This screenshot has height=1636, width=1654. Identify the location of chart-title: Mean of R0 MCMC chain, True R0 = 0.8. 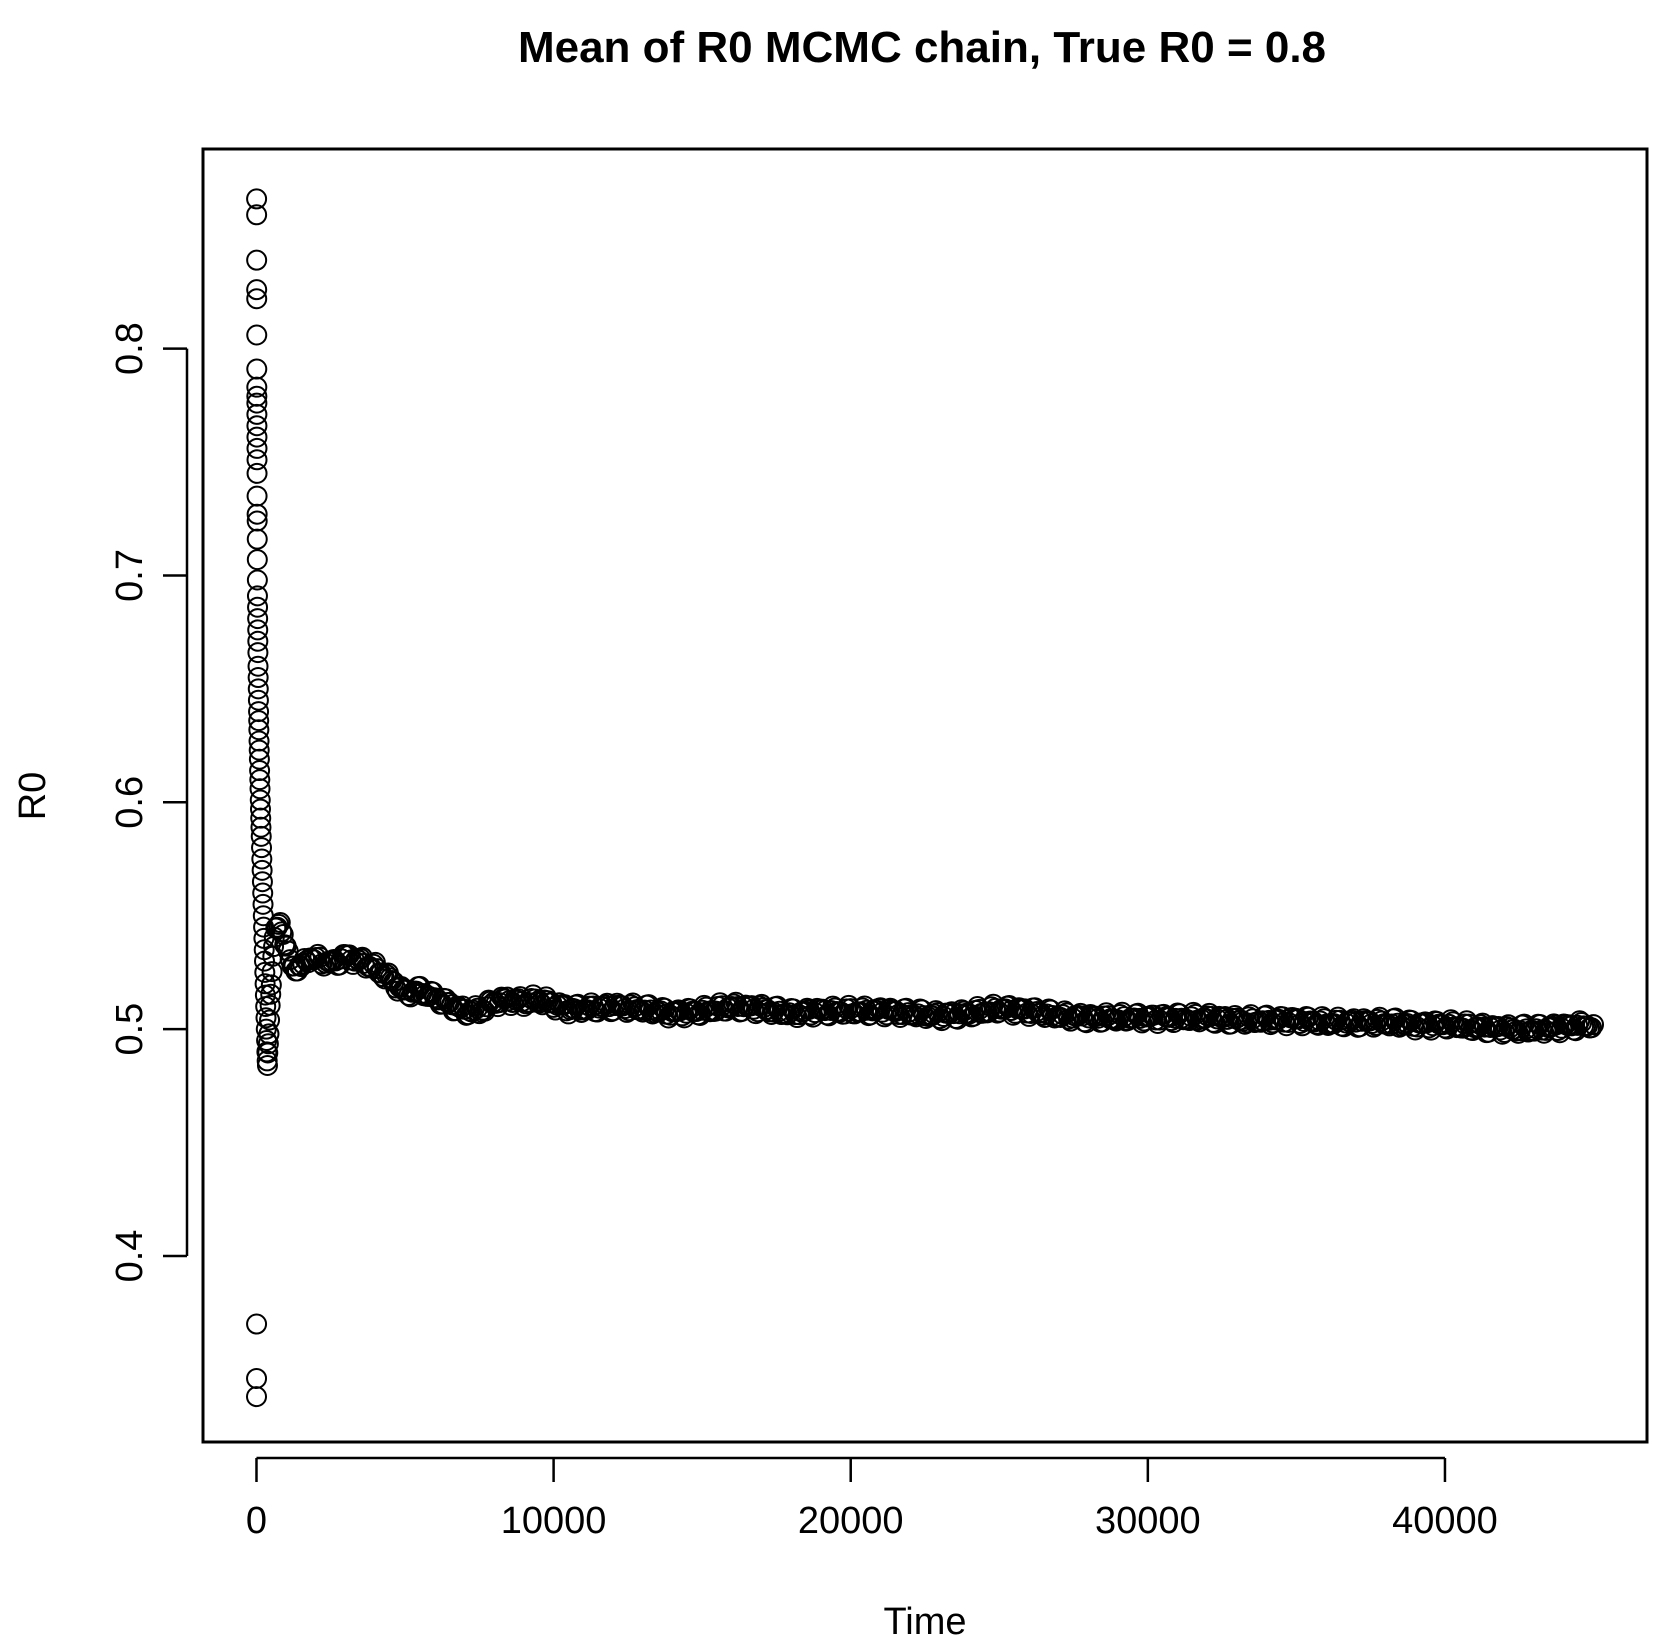
(922, 47).